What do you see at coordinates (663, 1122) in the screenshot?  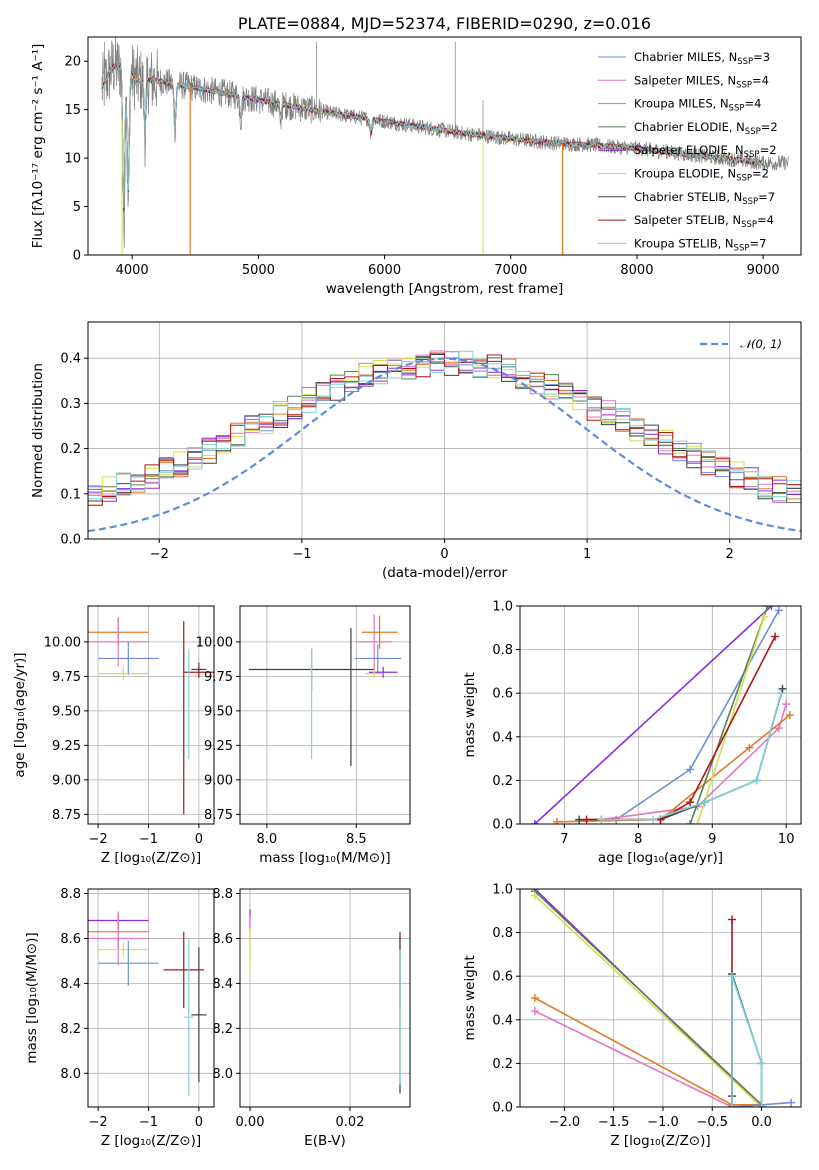 I see `x-tick-label: −1.0` at bounding box center [663, 1122].